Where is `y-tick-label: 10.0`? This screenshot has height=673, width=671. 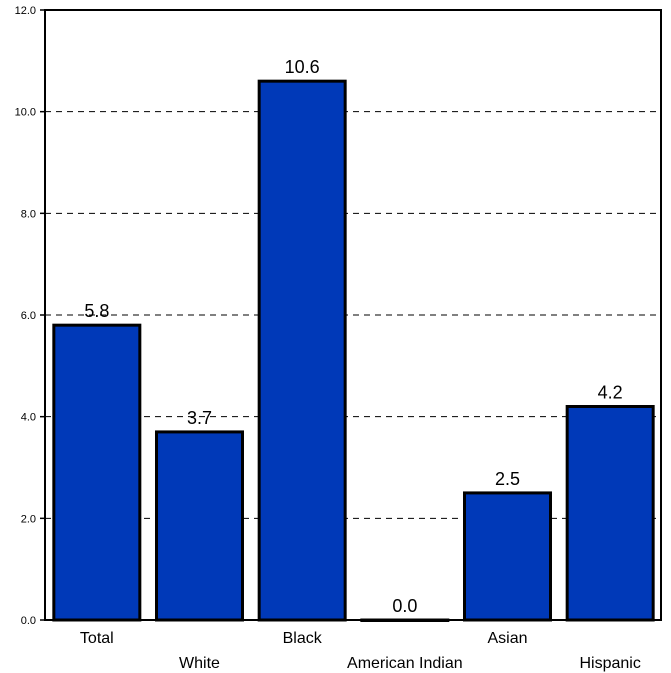
y-tick-label: 10.0 is located at coordinates (25, 113).